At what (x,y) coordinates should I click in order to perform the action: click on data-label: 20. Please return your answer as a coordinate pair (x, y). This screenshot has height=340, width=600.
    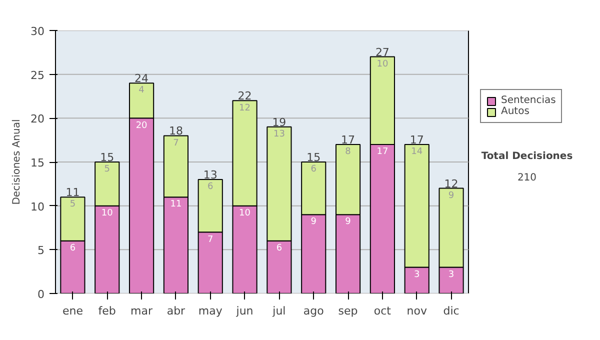
    Looking at the image, I should click on (142, 125).